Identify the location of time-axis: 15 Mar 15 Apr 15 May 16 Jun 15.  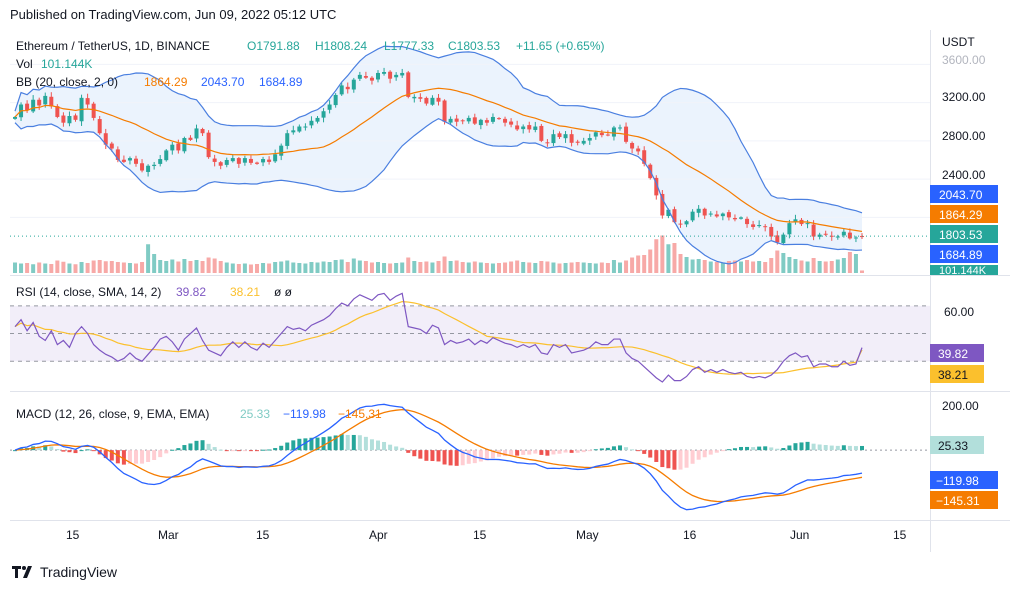
(486, 535).